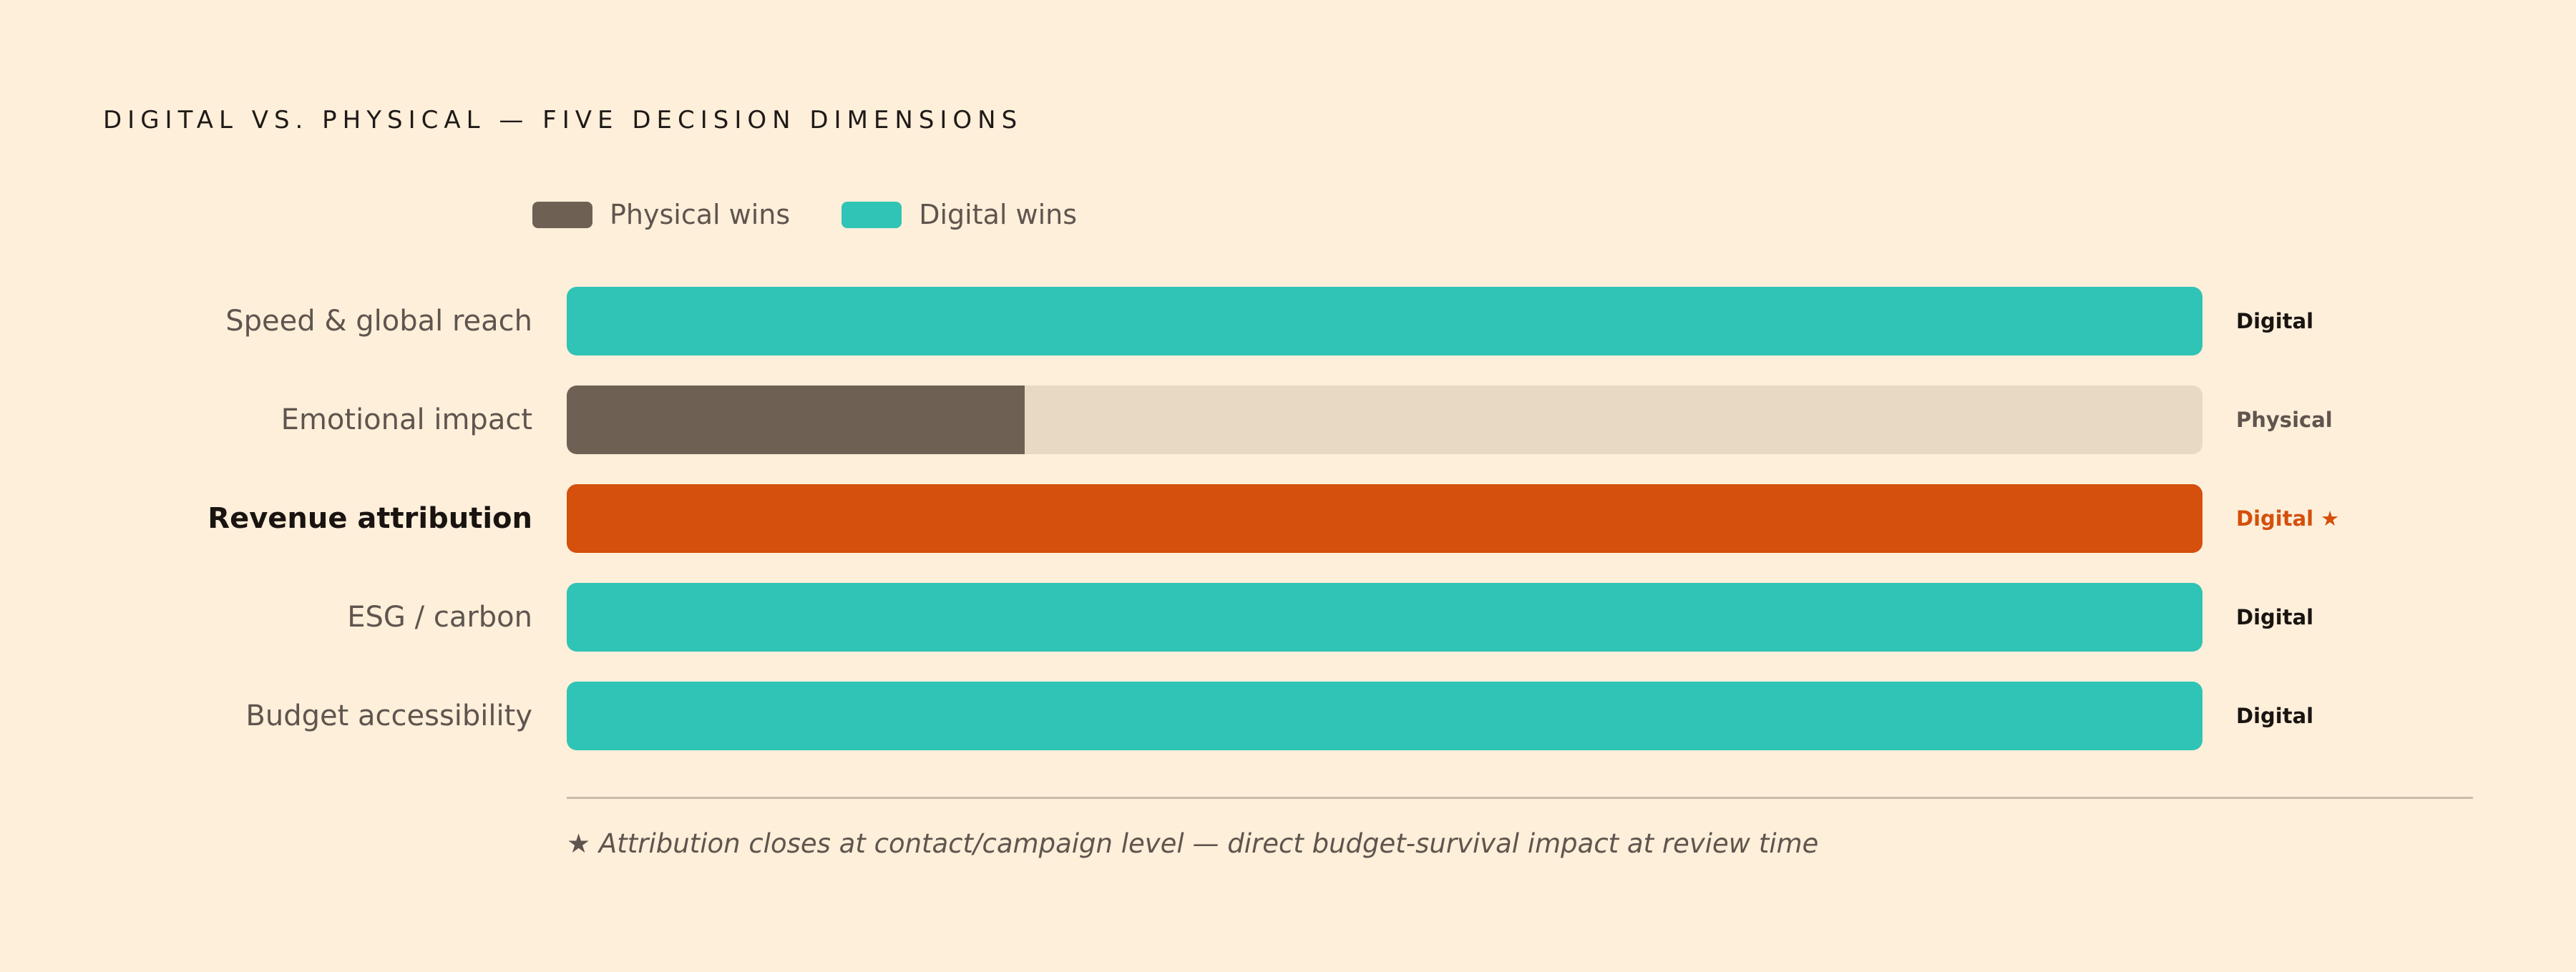 Image resolution: width=2576 pixels, height=972 pixels. I want to click on category-label: Emotional impact, so click(406, 419).